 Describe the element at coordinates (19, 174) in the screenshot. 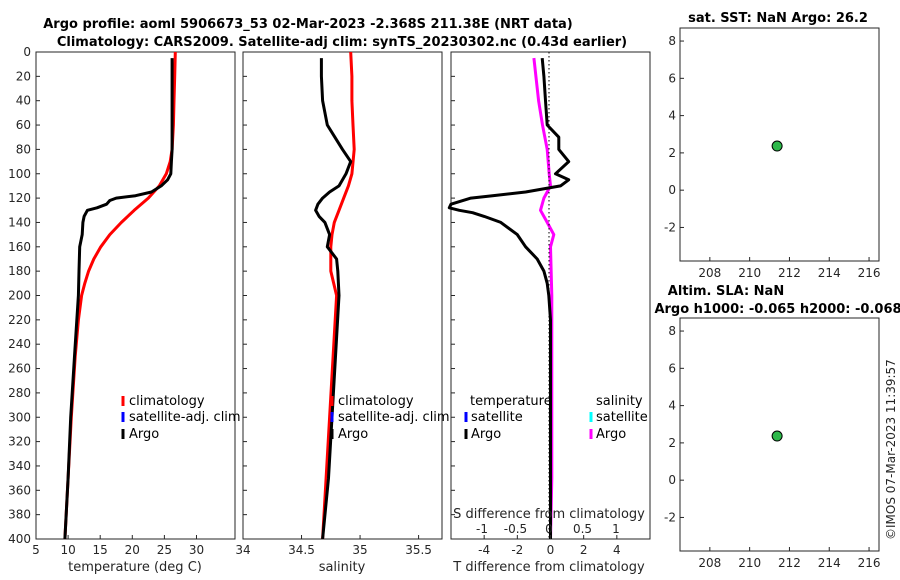

I see `depth-tick-label: 100` at that location.